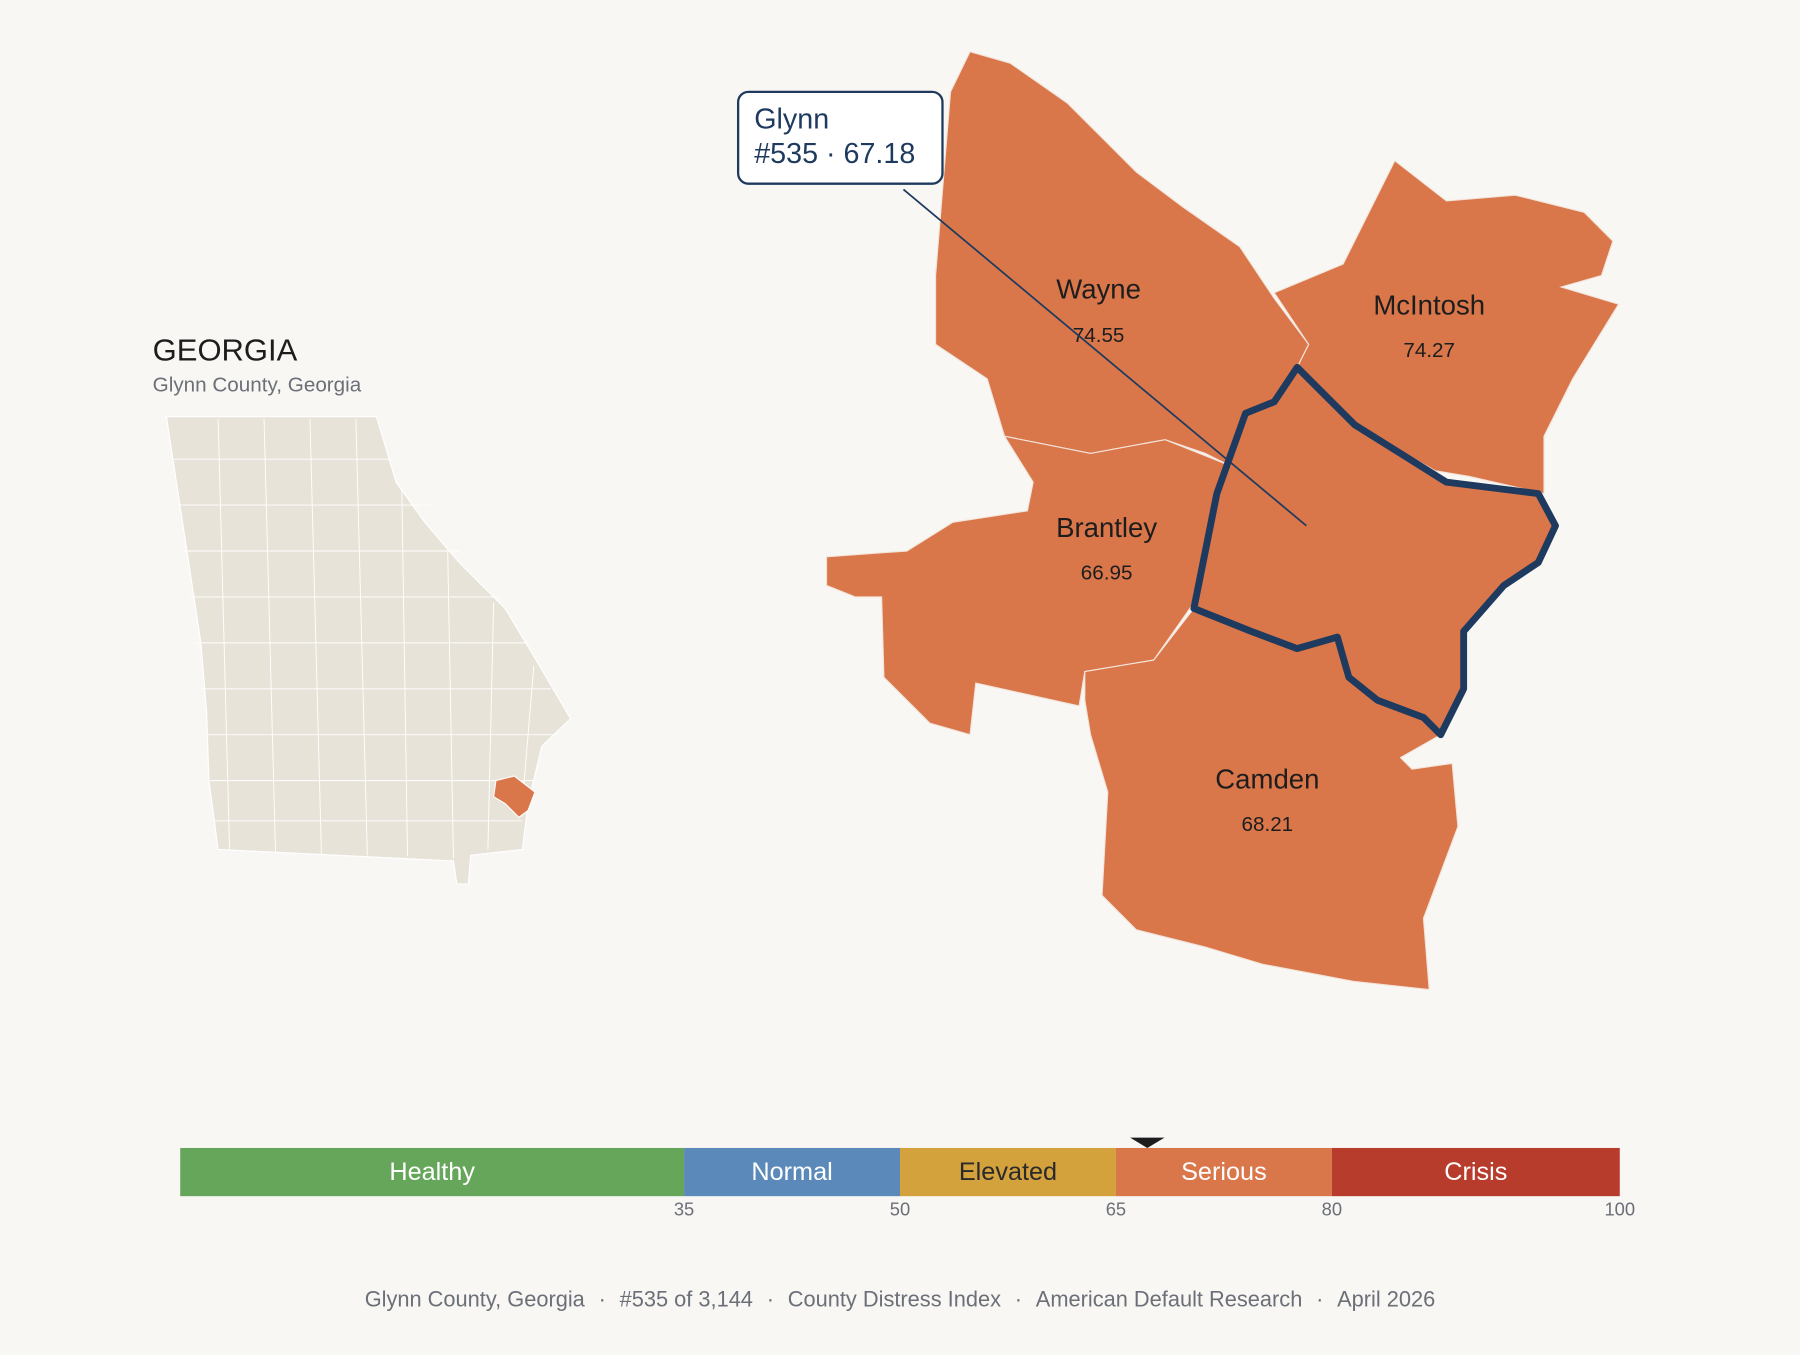  I want to click on scale-label: Elevated, so click(1008, 1172).